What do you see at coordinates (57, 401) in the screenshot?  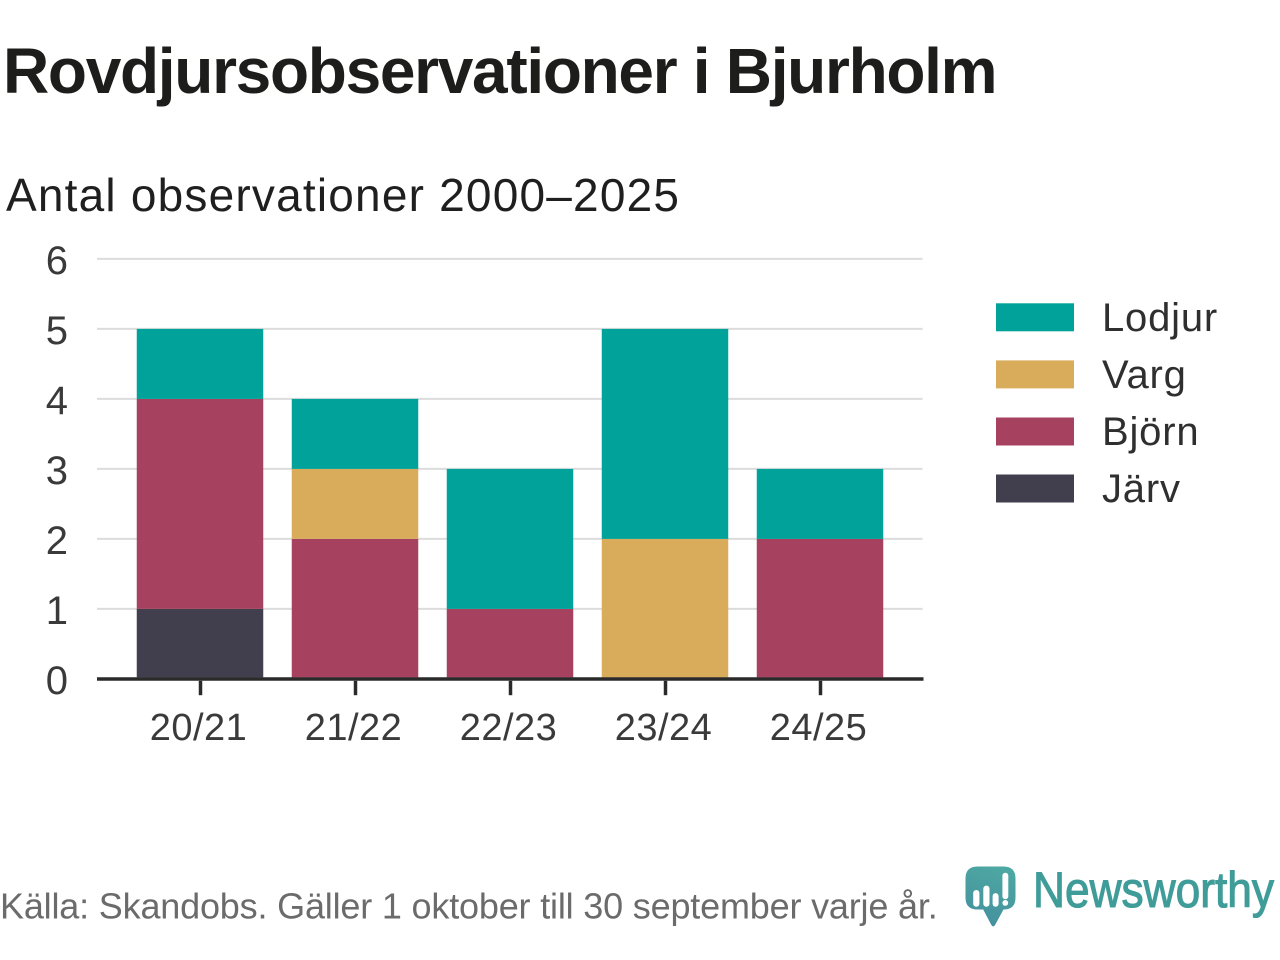 I see `svg-text: 4` at bounding box center [57, 401].